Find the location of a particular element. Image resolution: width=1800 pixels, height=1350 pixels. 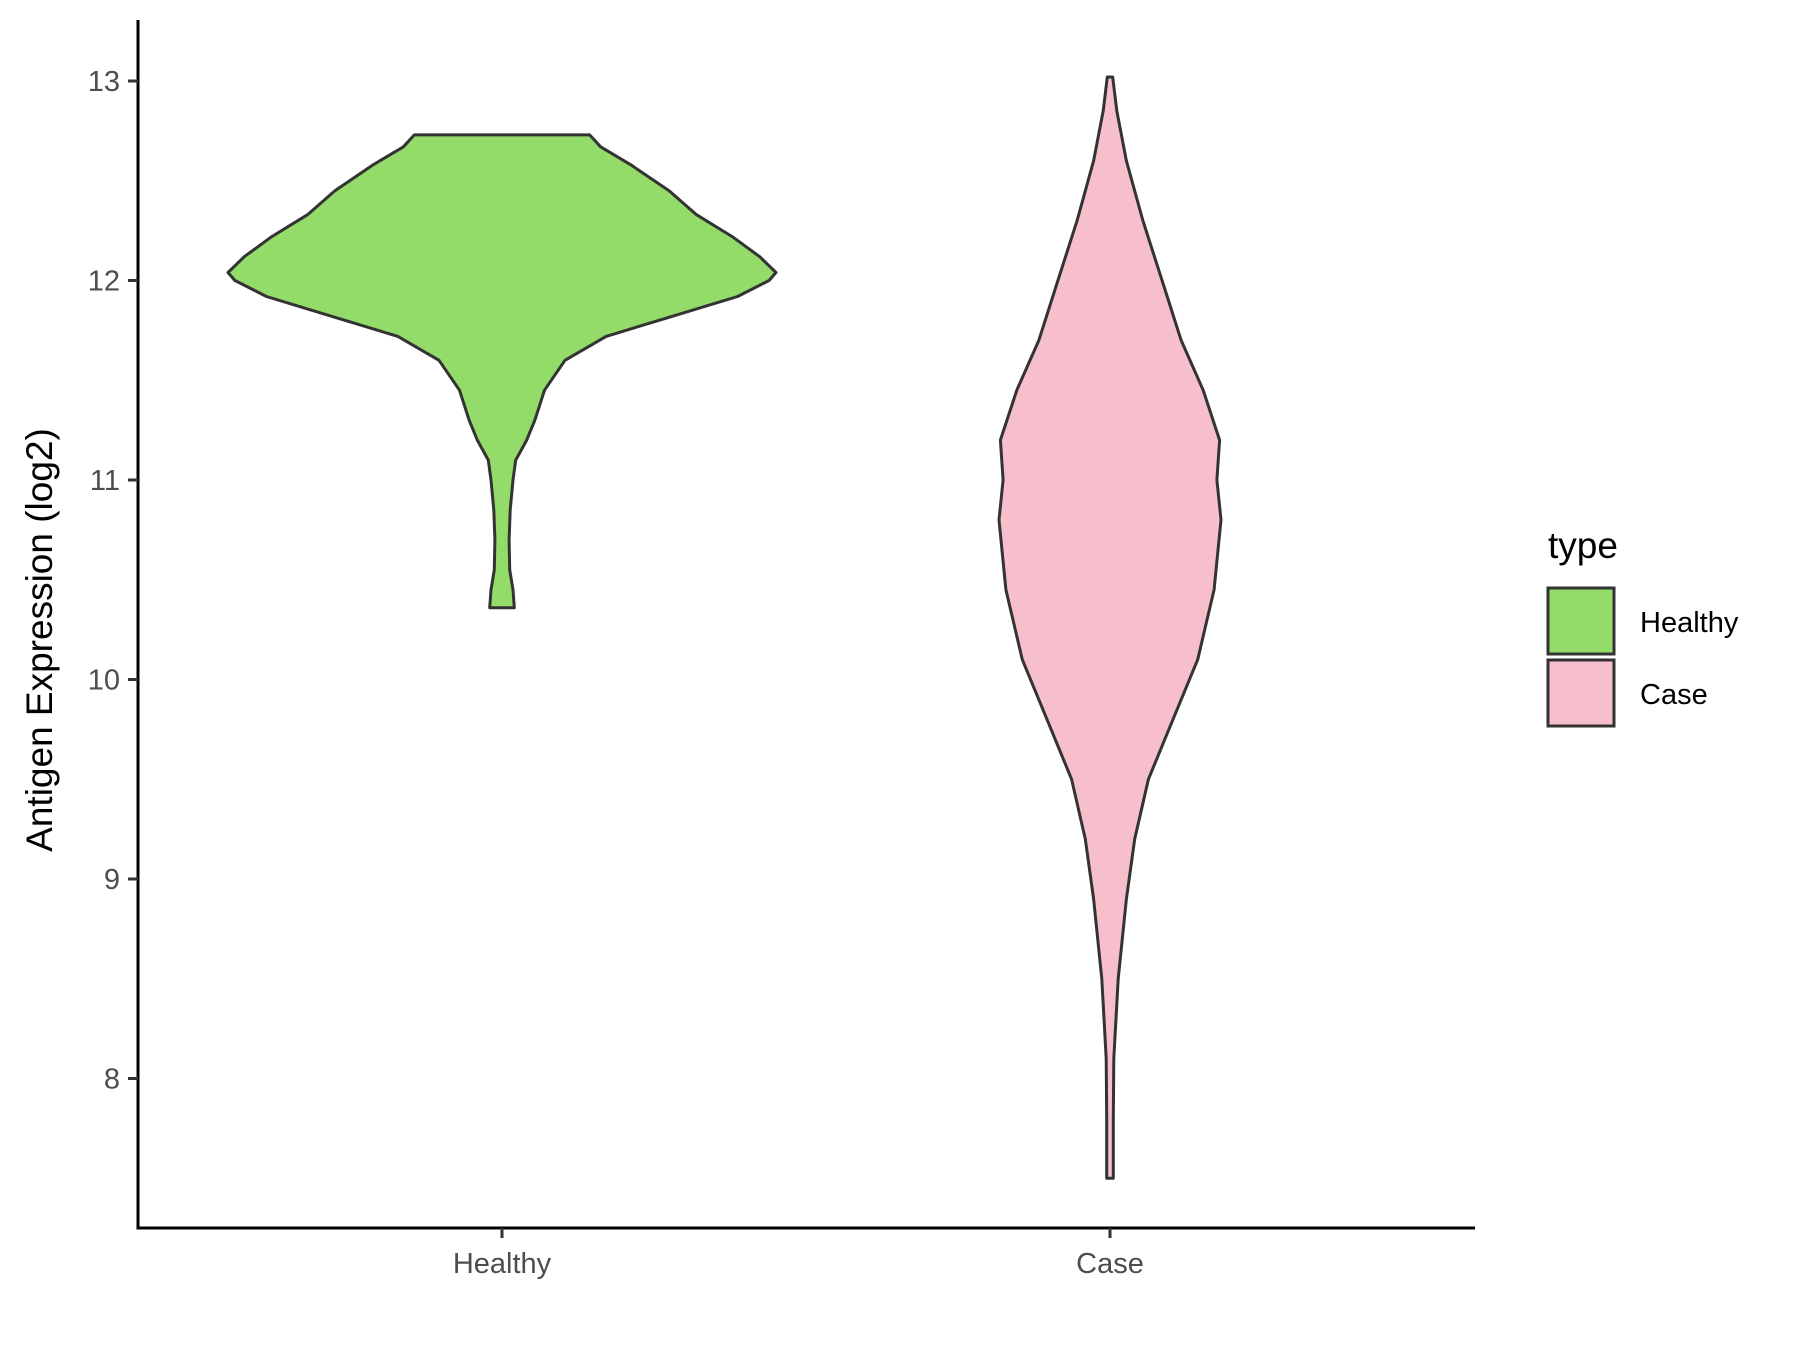

x-tick-label: Case is located at coordinates (1110, 1264).